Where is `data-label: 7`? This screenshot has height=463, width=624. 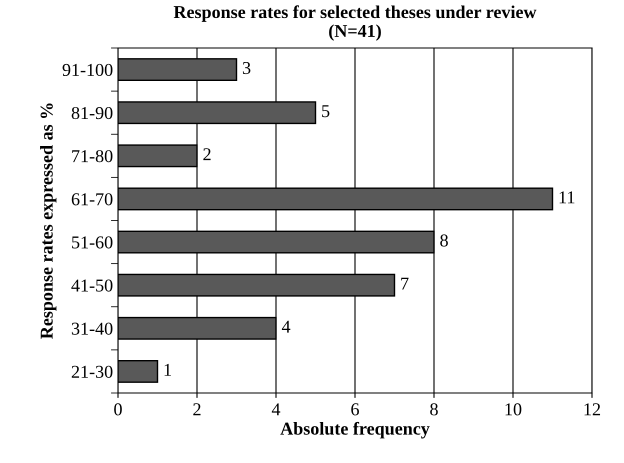 data-label: 7 is located at coordinates (405, 284).